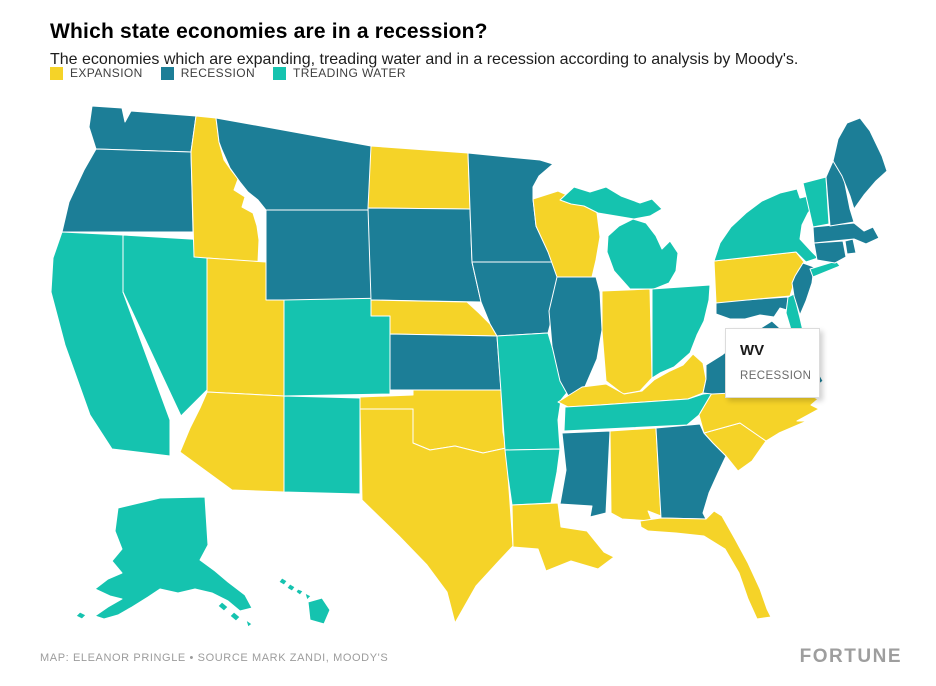 Image resolution: width=936 pixels, height=686 pixels. Describe the element at coordinates (232, 442) in the screenshot. I see `state-az` at that location.